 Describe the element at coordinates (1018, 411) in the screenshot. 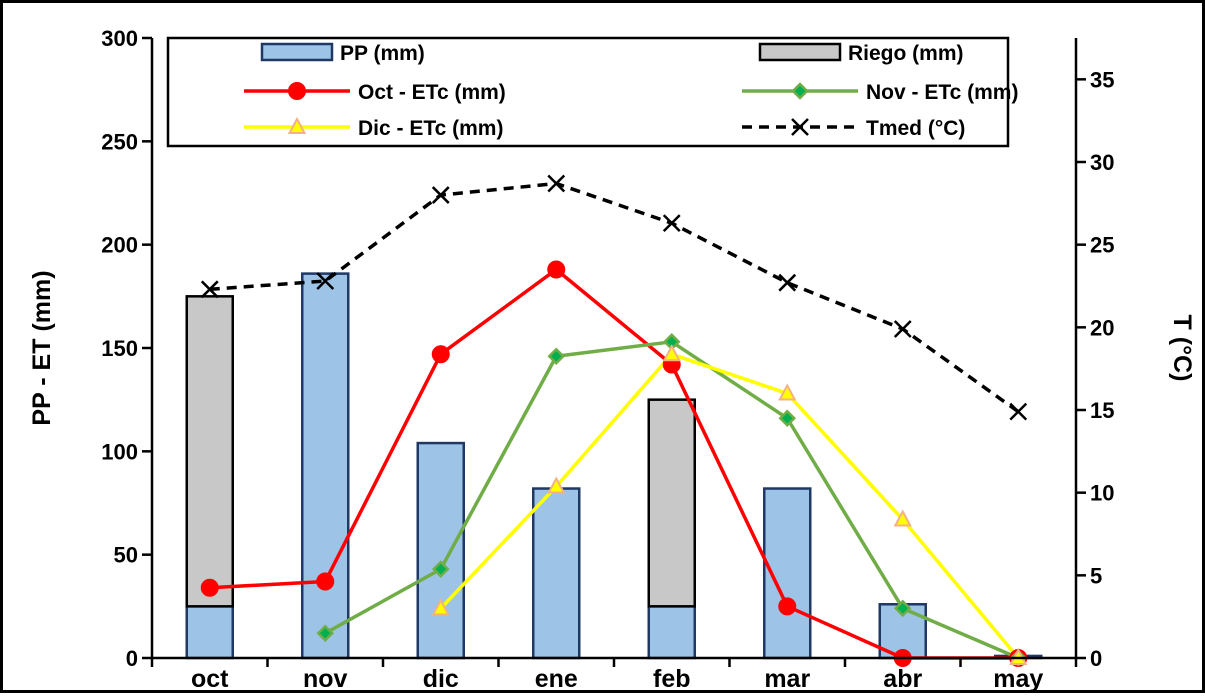

I see `point-series3-may` at that location.